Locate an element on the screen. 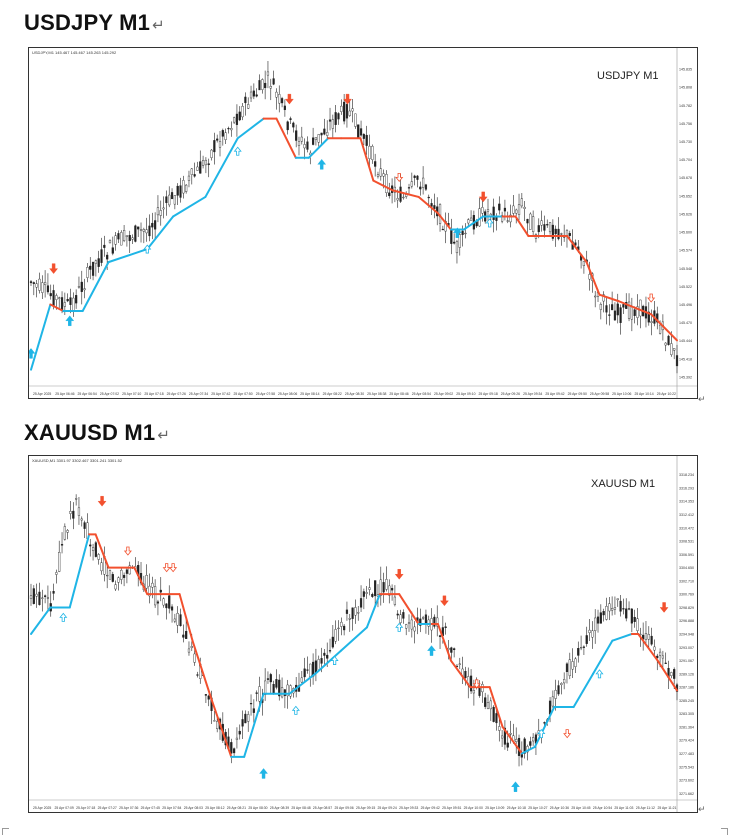 The width and height of the screenshot is (729, 836). price-tick-label: 145.470 is located at coordinates (685, 323).